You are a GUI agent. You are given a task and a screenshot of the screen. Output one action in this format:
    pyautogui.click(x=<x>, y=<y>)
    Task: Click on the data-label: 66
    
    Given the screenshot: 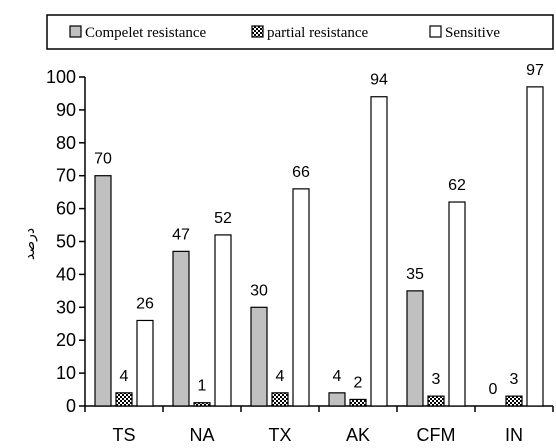 What is the action you would take?
    pyautogui.click(x=301, y=172)
    